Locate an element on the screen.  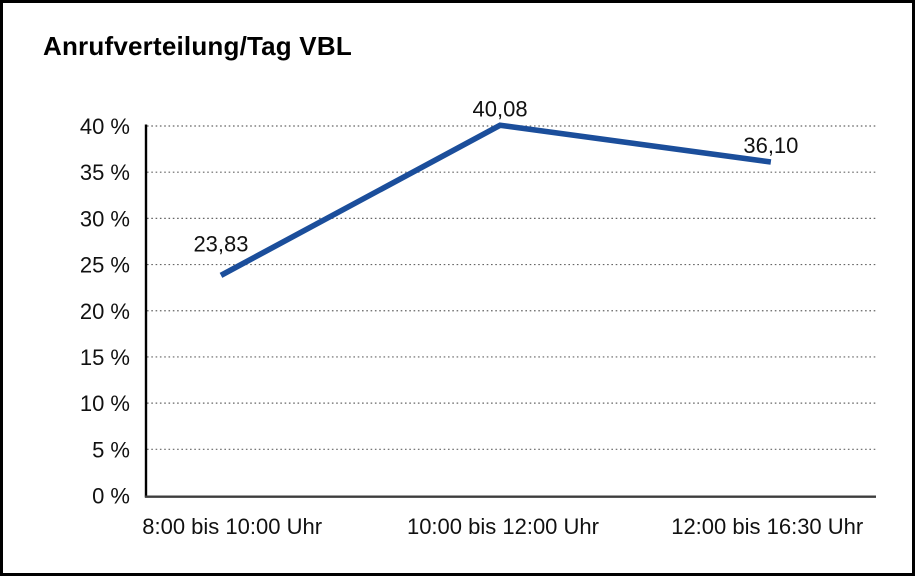
y-tick-label: 40 % is located at coordinates (105, 126).